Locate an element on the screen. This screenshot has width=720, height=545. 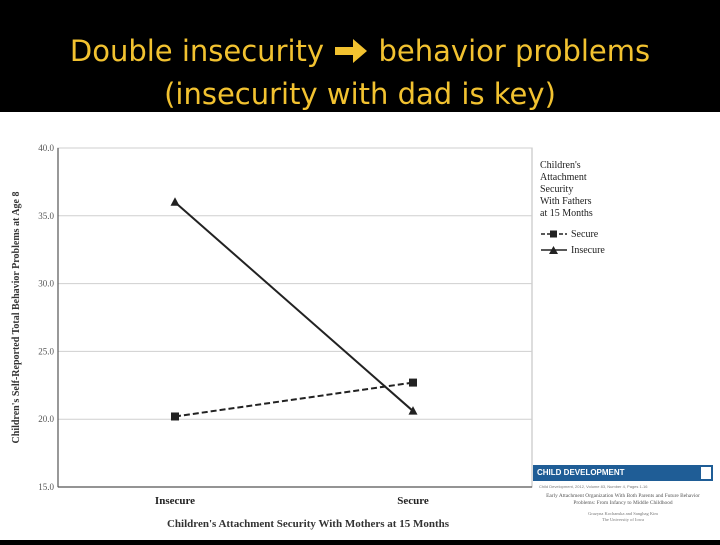
title-part-1: Double insecurity is located at coordinates (197, 51).